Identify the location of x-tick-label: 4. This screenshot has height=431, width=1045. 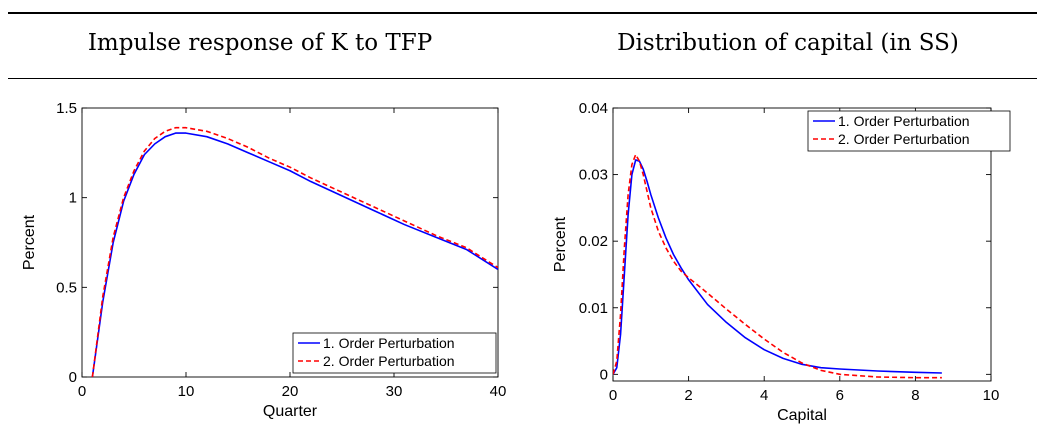
(764, 395).